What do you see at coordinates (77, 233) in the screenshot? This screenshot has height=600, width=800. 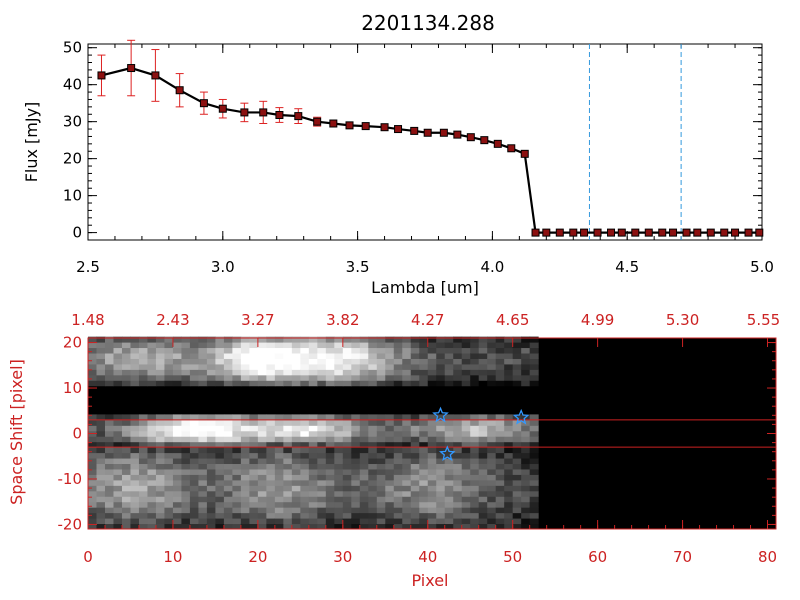 I see `spectrum-ytick-label: 0` at bounding box center [77, 233].